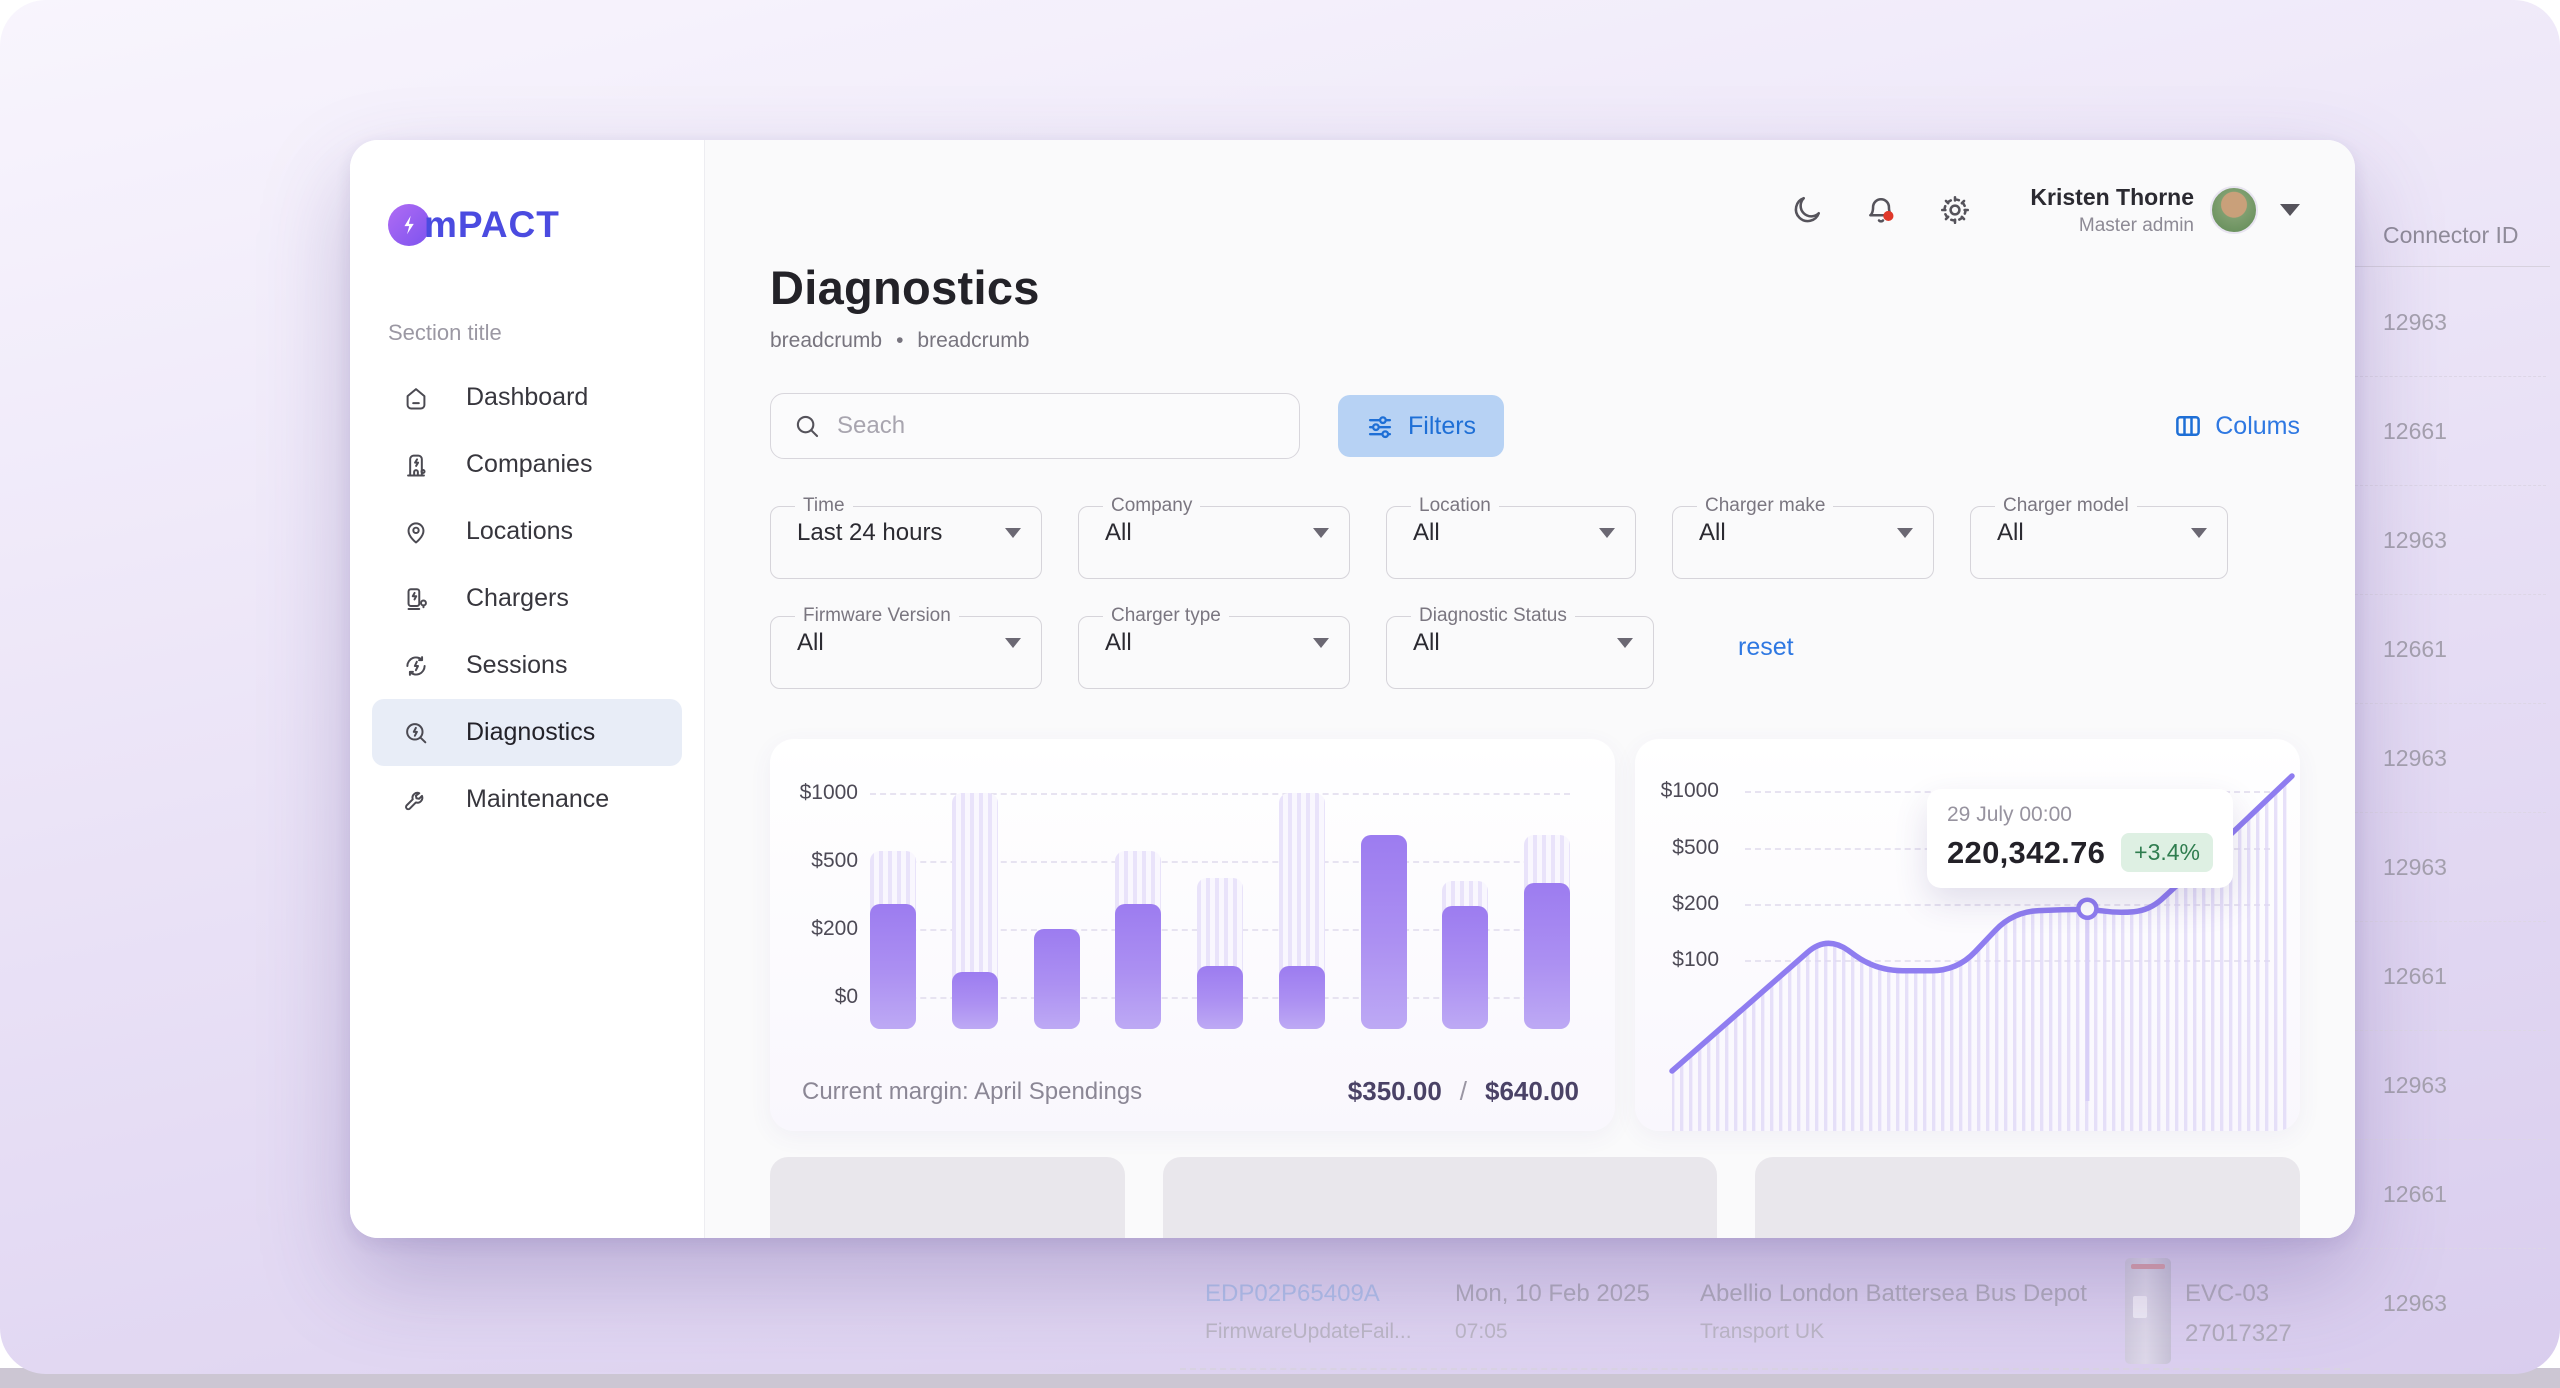 The width and height of the screenshot is (2560, 1388). Describe the element at coordinates (870, 532) in the screenshot. I see `filter-value: Last 24 hours` at that location.